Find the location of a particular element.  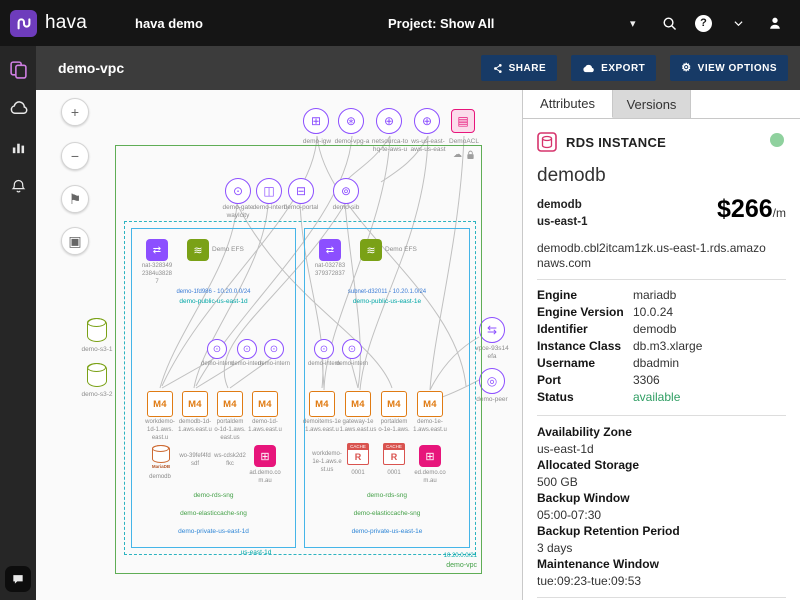

detail-value: 3 days is located at coordinates (555, 547).